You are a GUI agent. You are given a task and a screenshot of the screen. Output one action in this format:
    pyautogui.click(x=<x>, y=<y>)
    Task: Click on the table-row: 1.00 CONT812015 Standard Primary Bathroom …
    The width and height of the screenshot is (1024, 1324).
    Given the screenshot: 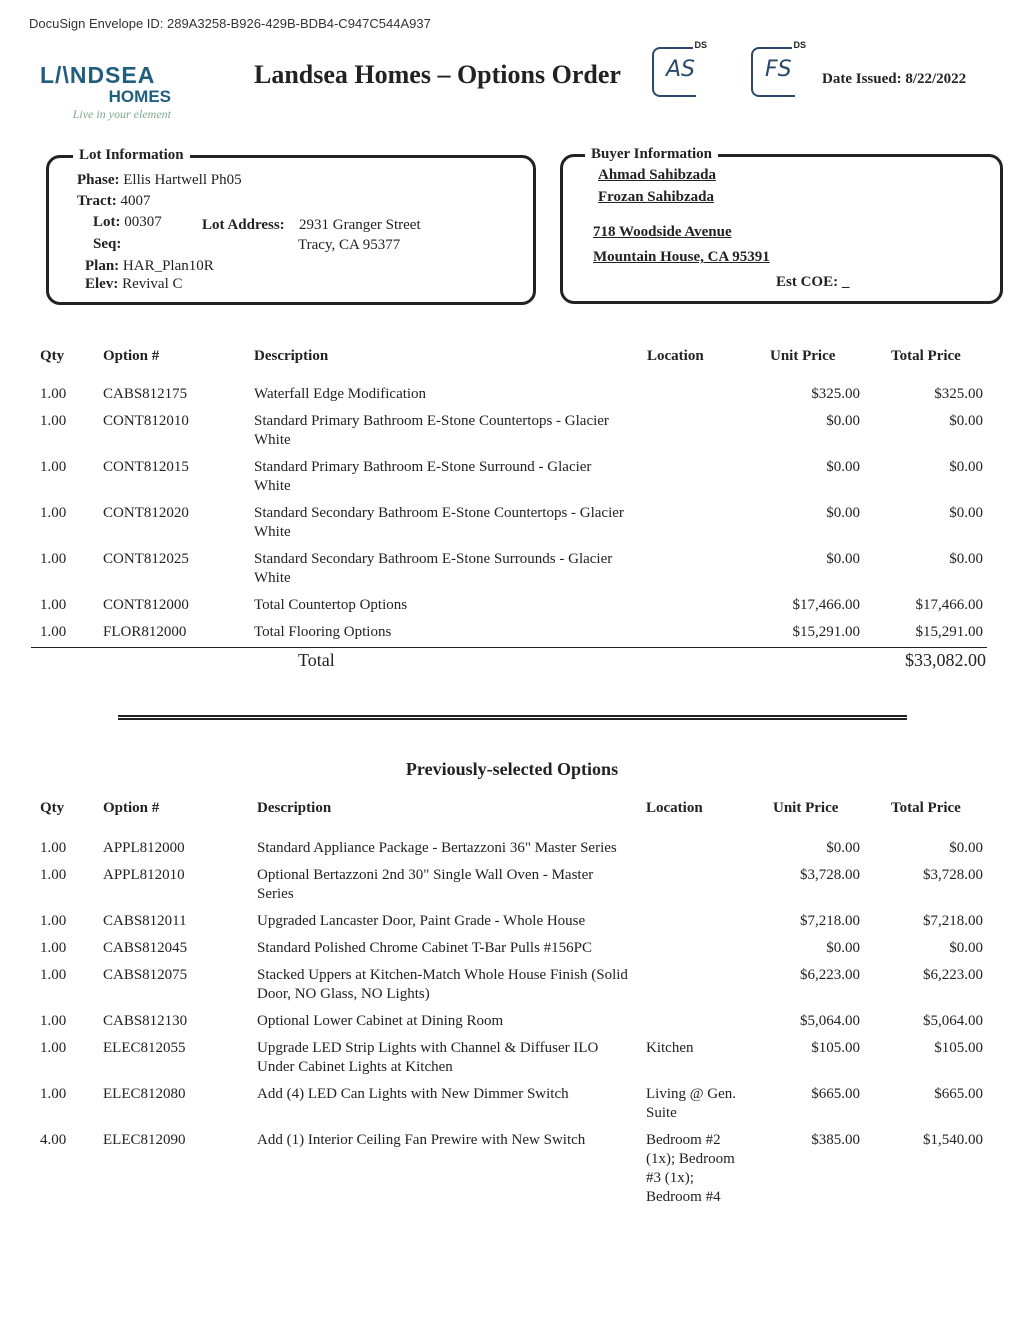 What is the action you would take?
    pyautogui.click(x=512, y=481)
    